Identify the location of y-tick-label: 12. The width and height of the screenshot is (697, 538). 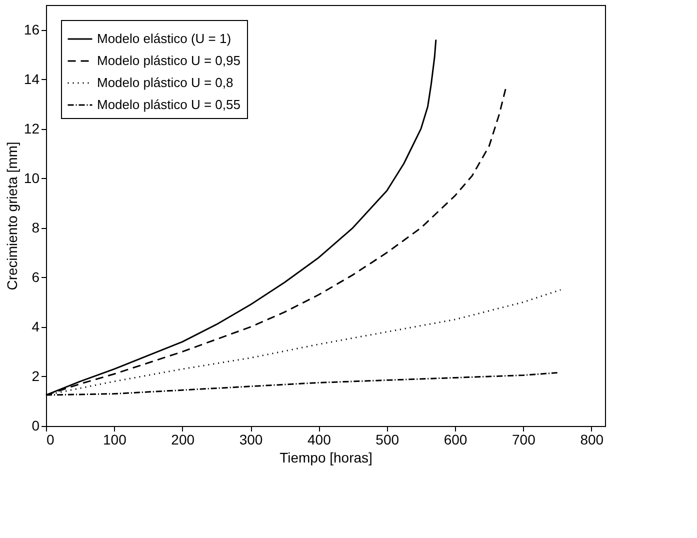
(32, 128).